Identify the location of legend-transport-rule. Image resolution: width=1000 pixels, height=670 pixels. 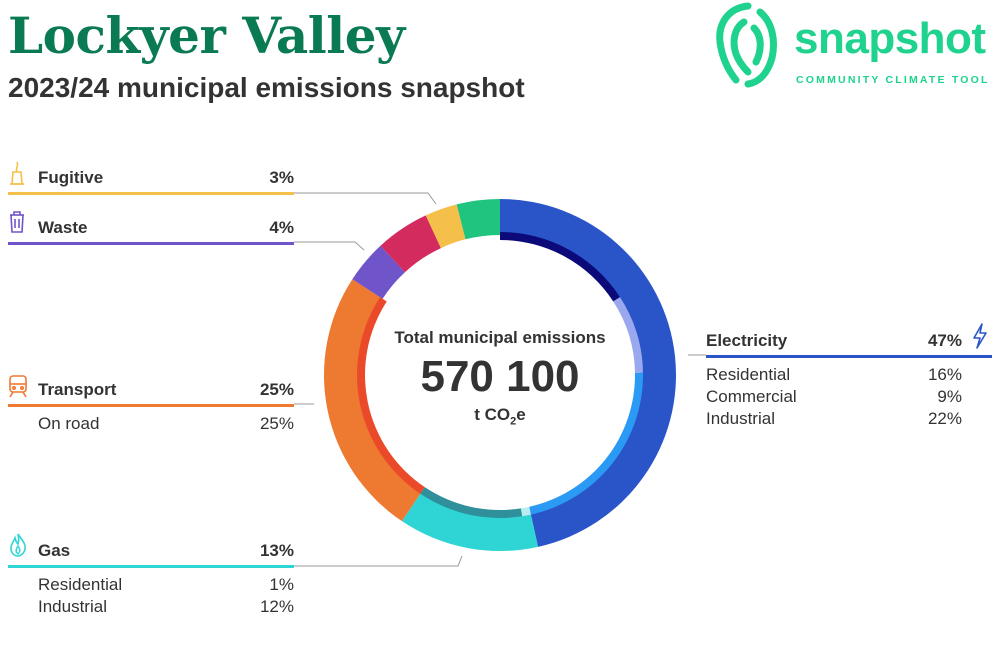
(151, 405).